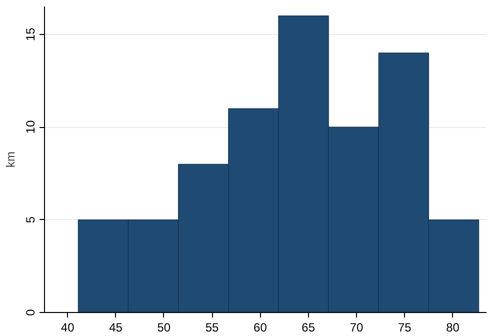 This screenshot has height=336, width=494. What do you see at coordinates (164, 327) in the screenshot?
I see `x-tick-label: 50` at bounding box center [164, 327].